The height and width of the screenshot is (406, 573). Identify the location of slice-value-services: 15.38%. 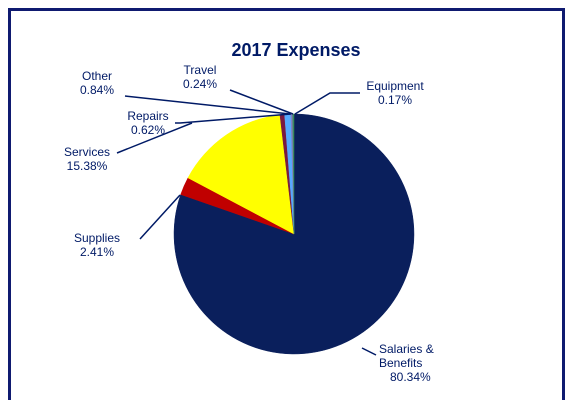
(87, 166).